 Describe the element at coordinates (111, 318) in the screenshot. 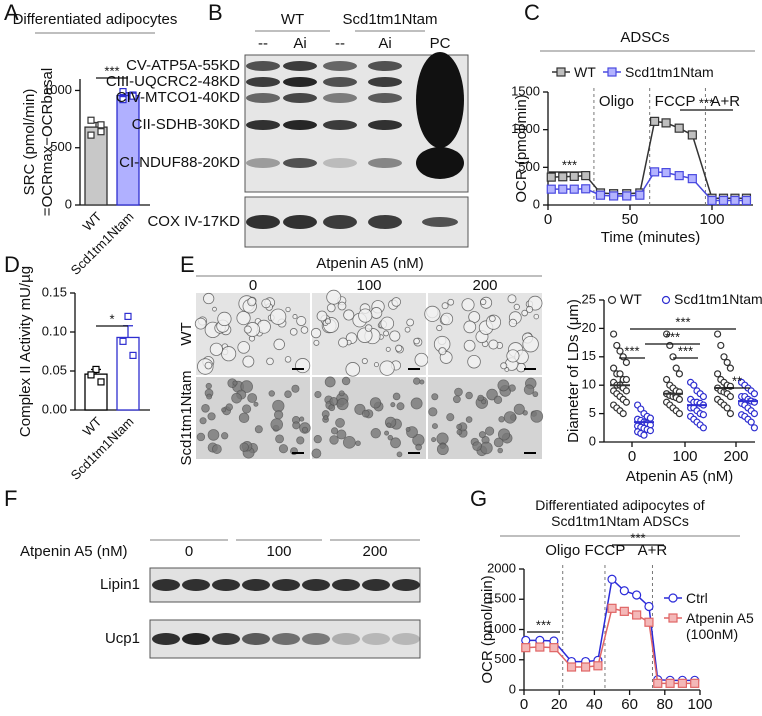

I see `significance-label: *` at that location.